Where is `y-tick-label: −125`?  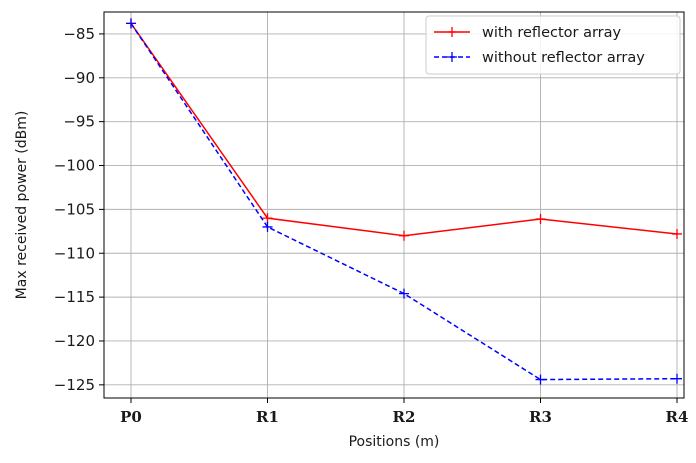
y-tick-label: −125 is located at coordinates (74, 385).